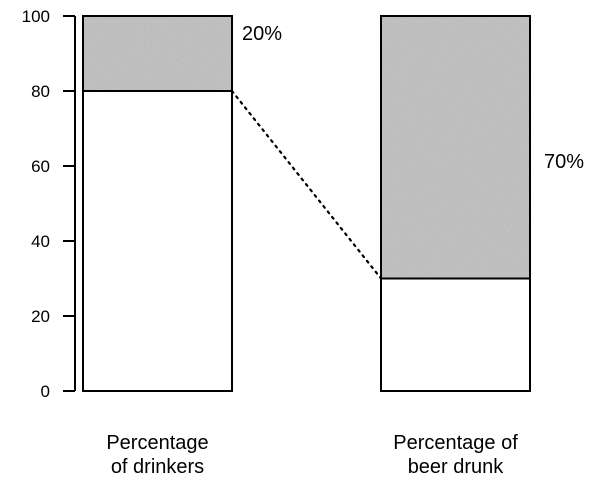 This screenshot has width=596, height=482. What do you see at coordinates (40, 166) in the screenshot?
I see `y-tick-label: 60` at bounding box center [40, 166].